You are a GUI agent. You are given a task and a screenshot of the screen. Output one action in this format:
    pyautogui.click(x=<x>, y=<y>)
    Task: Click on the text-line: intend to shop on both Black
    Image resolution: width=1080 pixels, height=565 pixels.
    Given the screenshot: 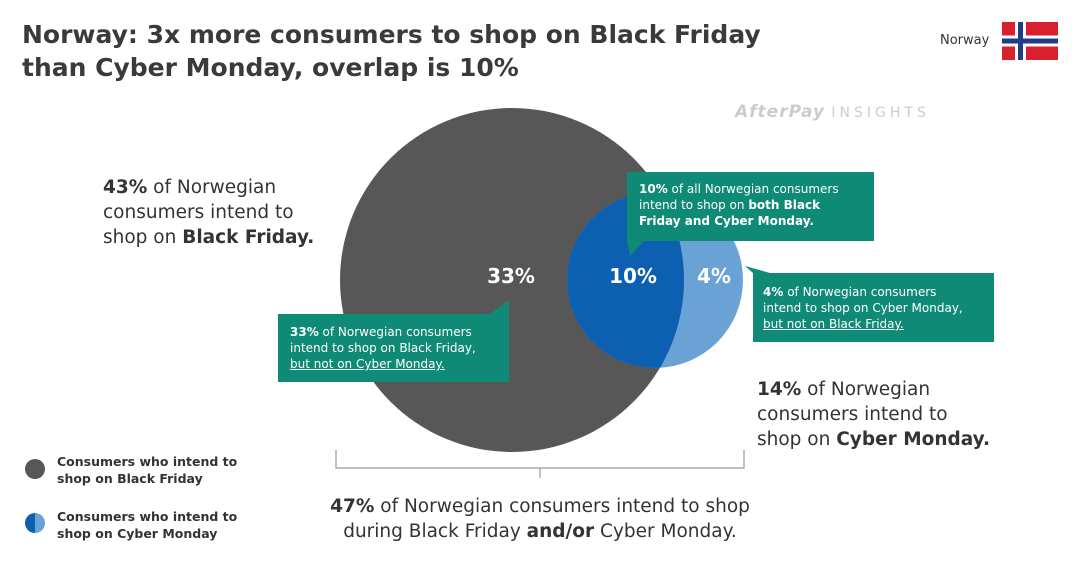 What is the action you would take?
    pyautogui.click(x=739, y=205)
    